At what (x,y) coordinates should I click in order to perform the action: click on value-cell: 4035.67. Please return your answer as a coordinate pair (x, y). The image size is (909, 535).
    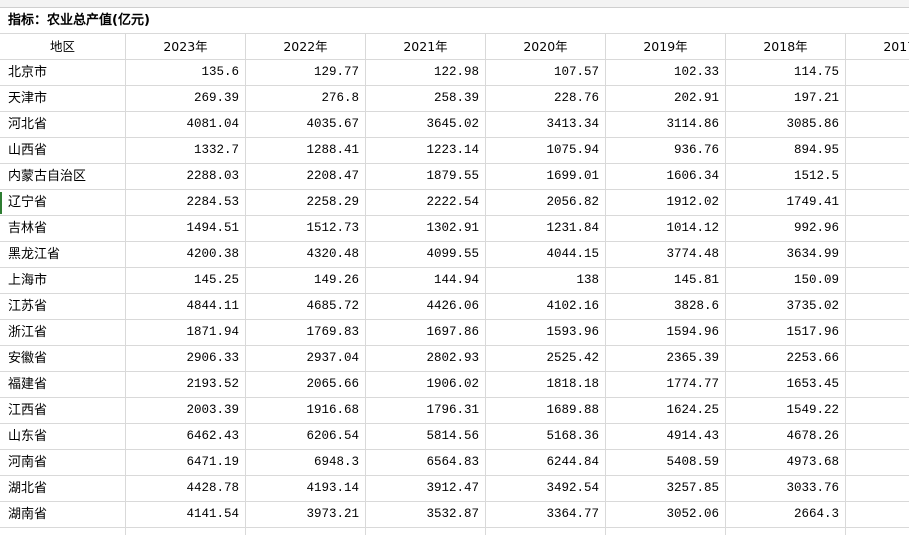
    Looking at the image, I should click on (306, 125).